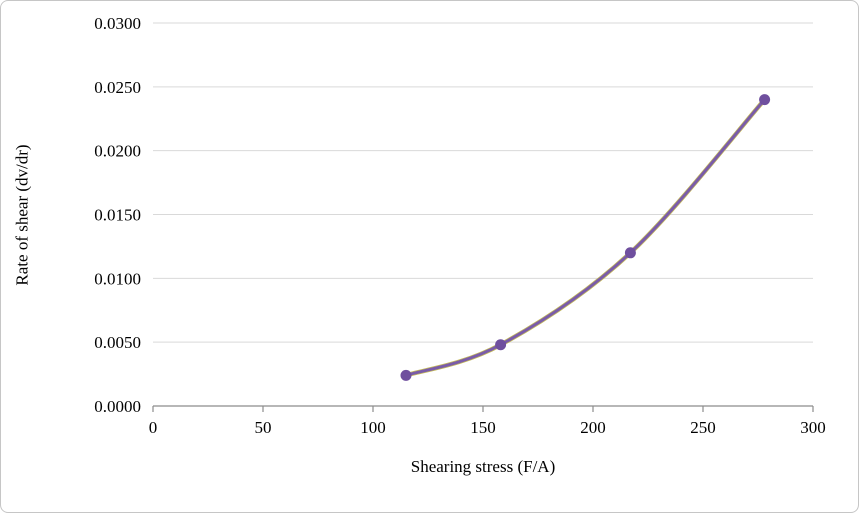  Describe the element at coordinates (153, 427) in the screenshot. I see `x-tick-label: 0` at that location.